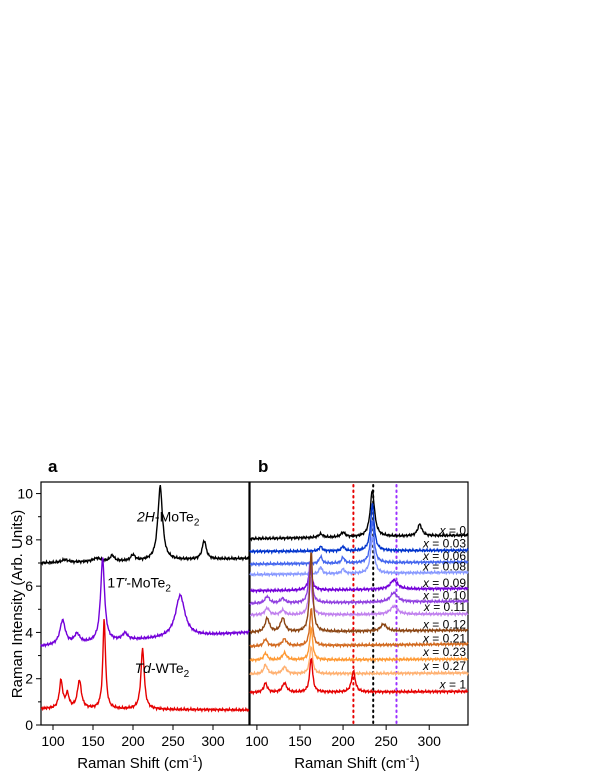 Image resolution: width=599 pixels, height=776 pixels. I want to click on panel-b-xlabel-sup: -1, so click(410, 759).